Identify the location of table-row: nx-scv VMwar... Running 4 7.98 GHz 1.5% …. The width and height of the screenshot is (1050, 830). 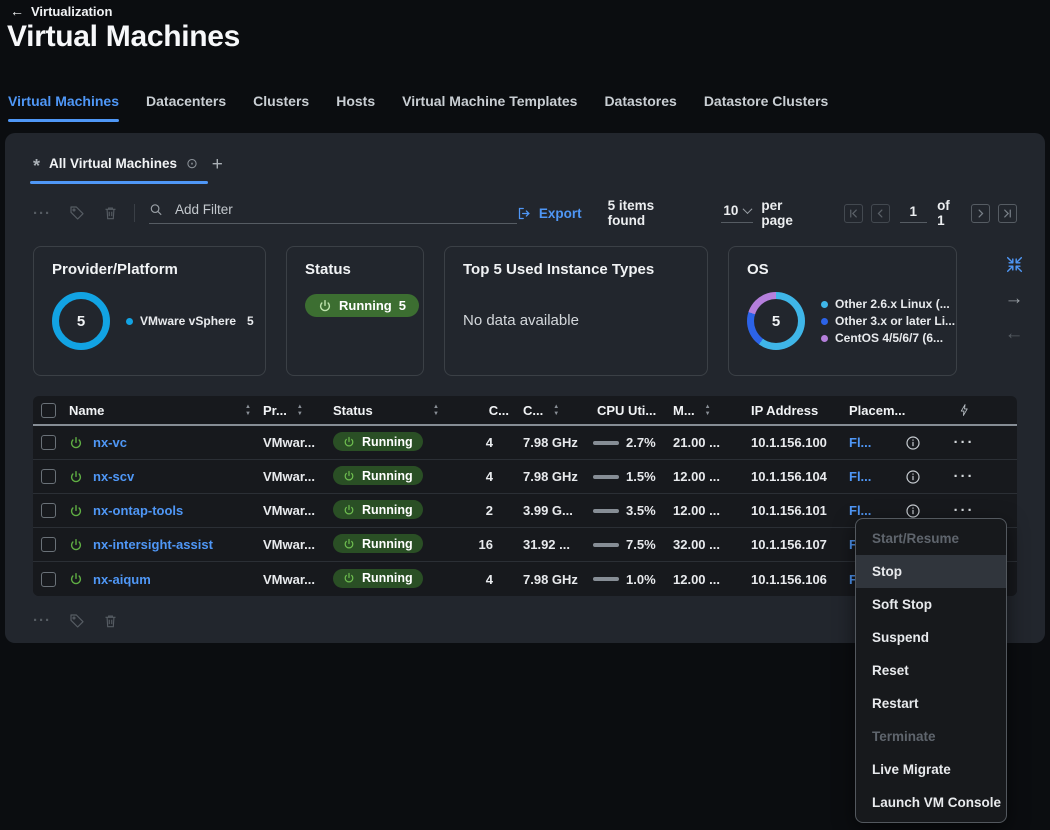
(525, 477).